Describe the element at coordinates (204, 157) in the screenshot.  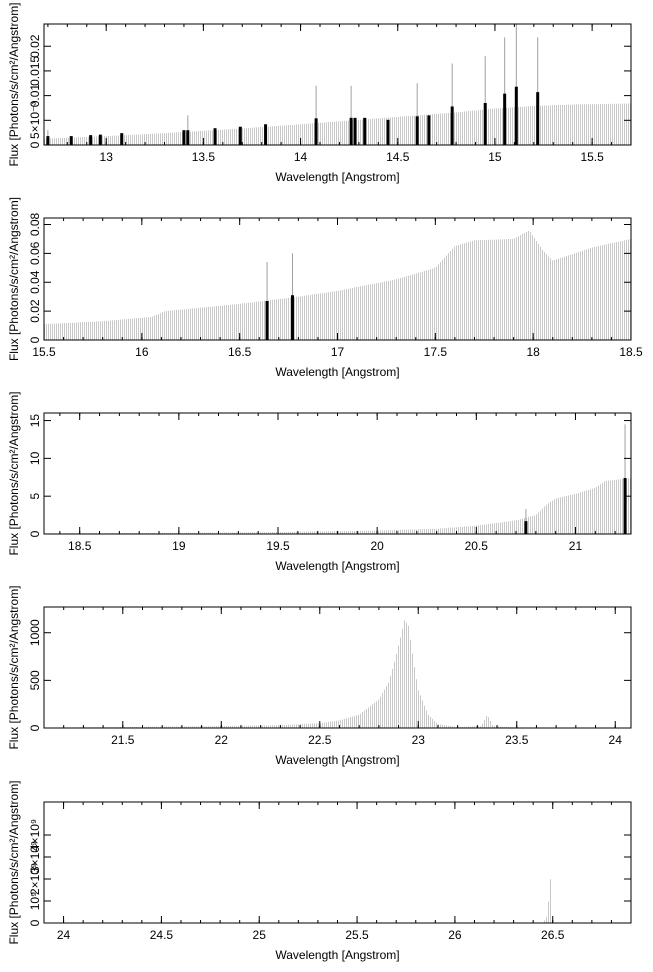
I see `x-tick-label: 13.5` at that location.